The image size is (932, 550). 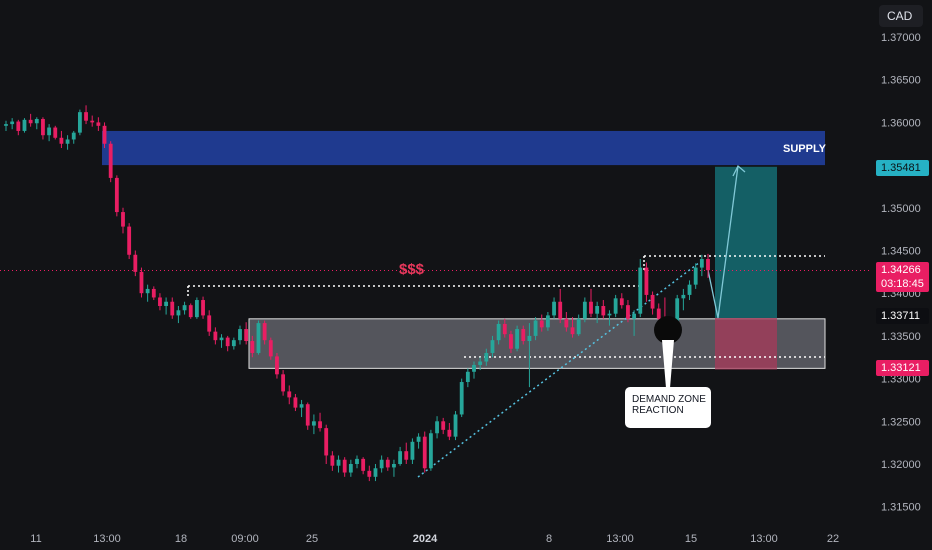 I want to click on x-tick-label: 8, so click(x=549, y=539).